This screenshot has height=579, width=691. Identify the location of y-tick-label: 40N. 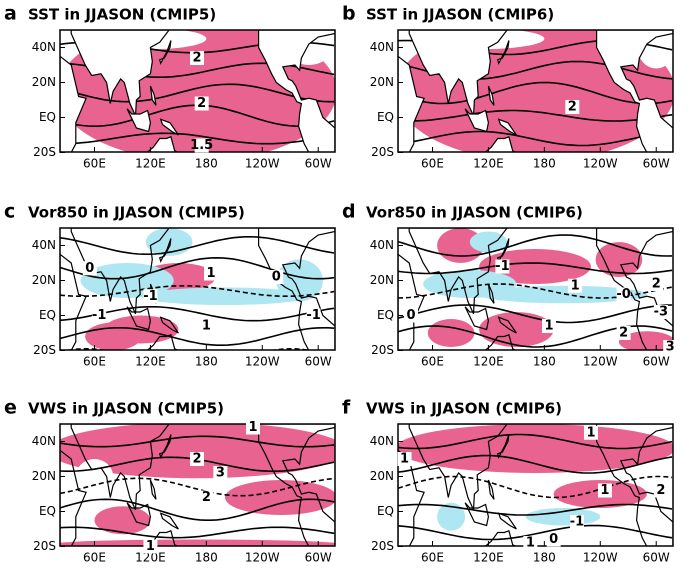
(44, 47).